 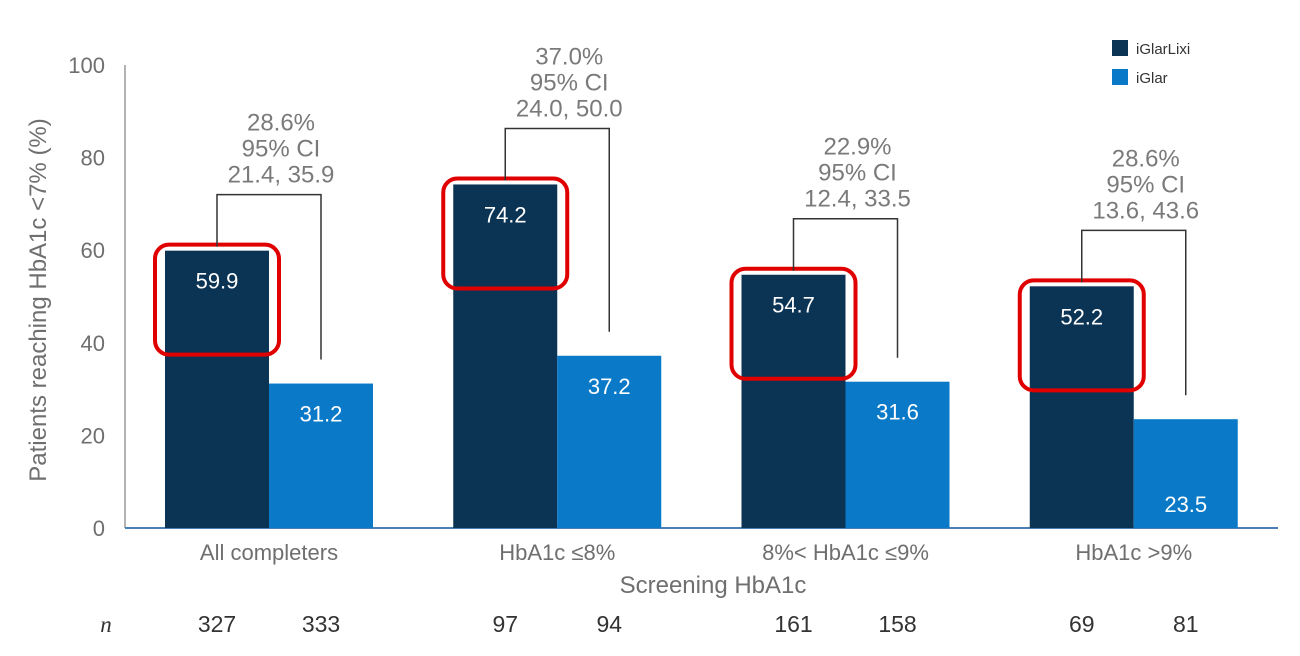 I want to click on y-tick-label: 40, so click(x=93, y=343).